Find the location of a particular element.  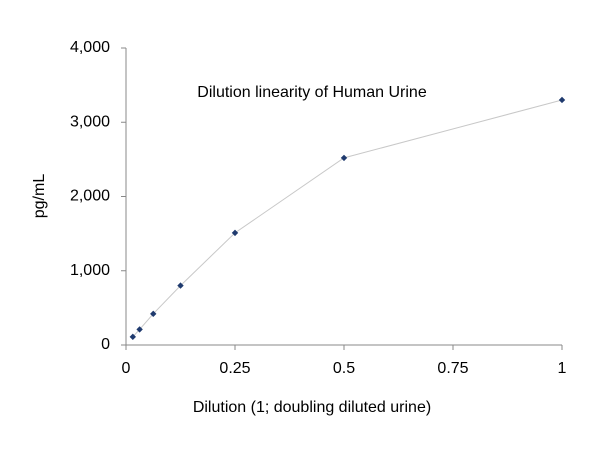

x-tick-label: 0.5 is located at coordinates (344, 368).